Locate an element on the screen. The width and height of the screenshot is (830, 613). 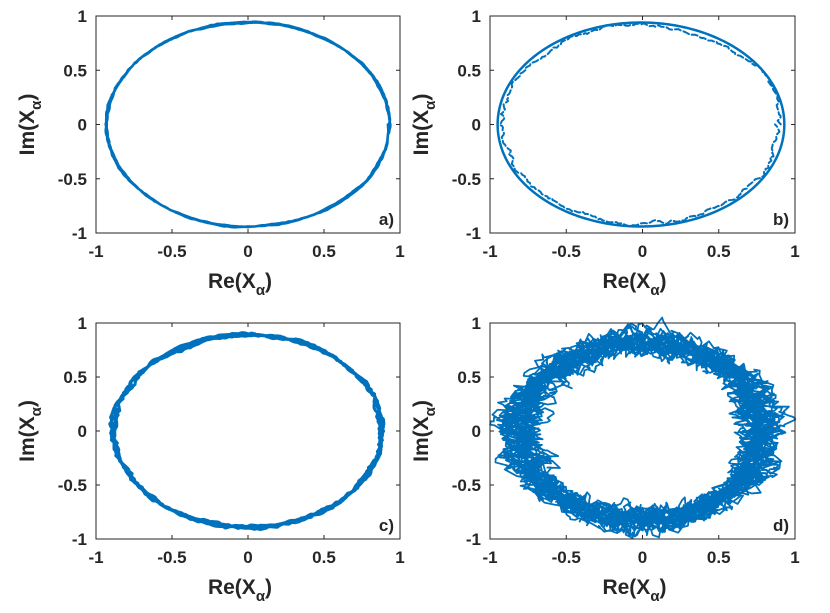
panel-label: b) is located at coordinates (781, 219).